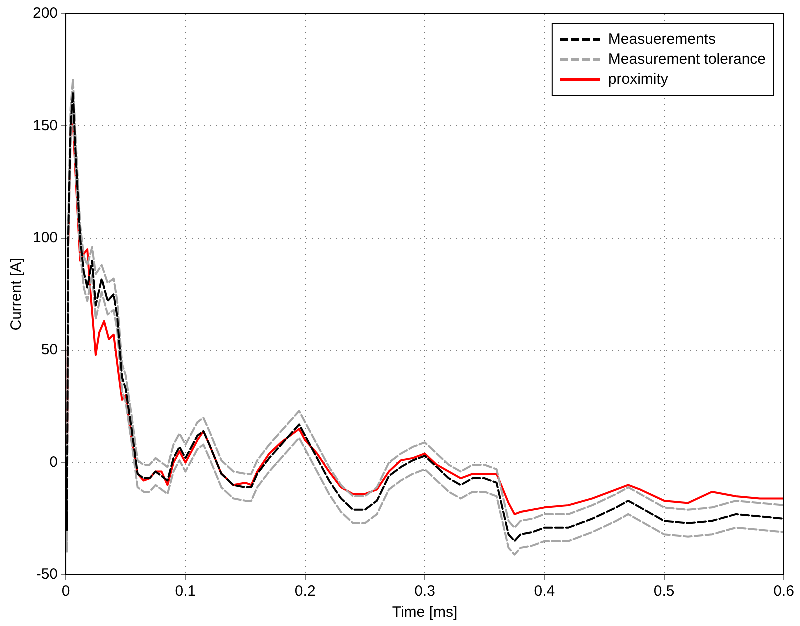 The image size is (800, 626). What do you see at coordinates (687, 59) in the screenshot?
I see `legend-label: Measurement tolerance` at bounding box center [687, 59].